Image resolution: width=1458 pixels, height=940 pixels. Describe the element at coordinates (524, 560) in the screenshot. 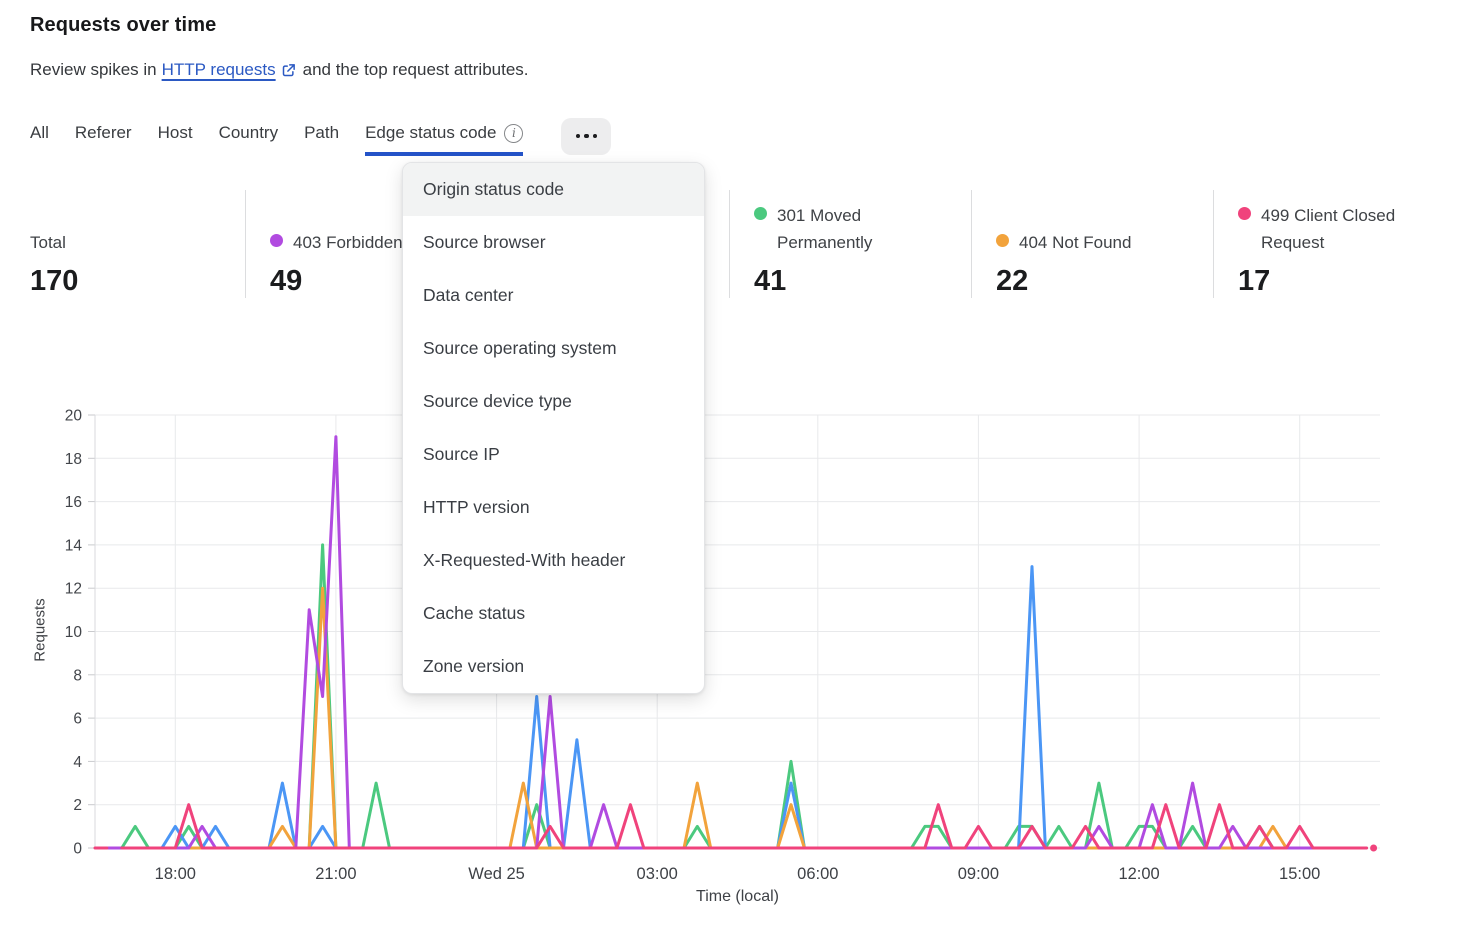

I see `menu-item-x-requested-with-header: X-Requested-With header` at that location.